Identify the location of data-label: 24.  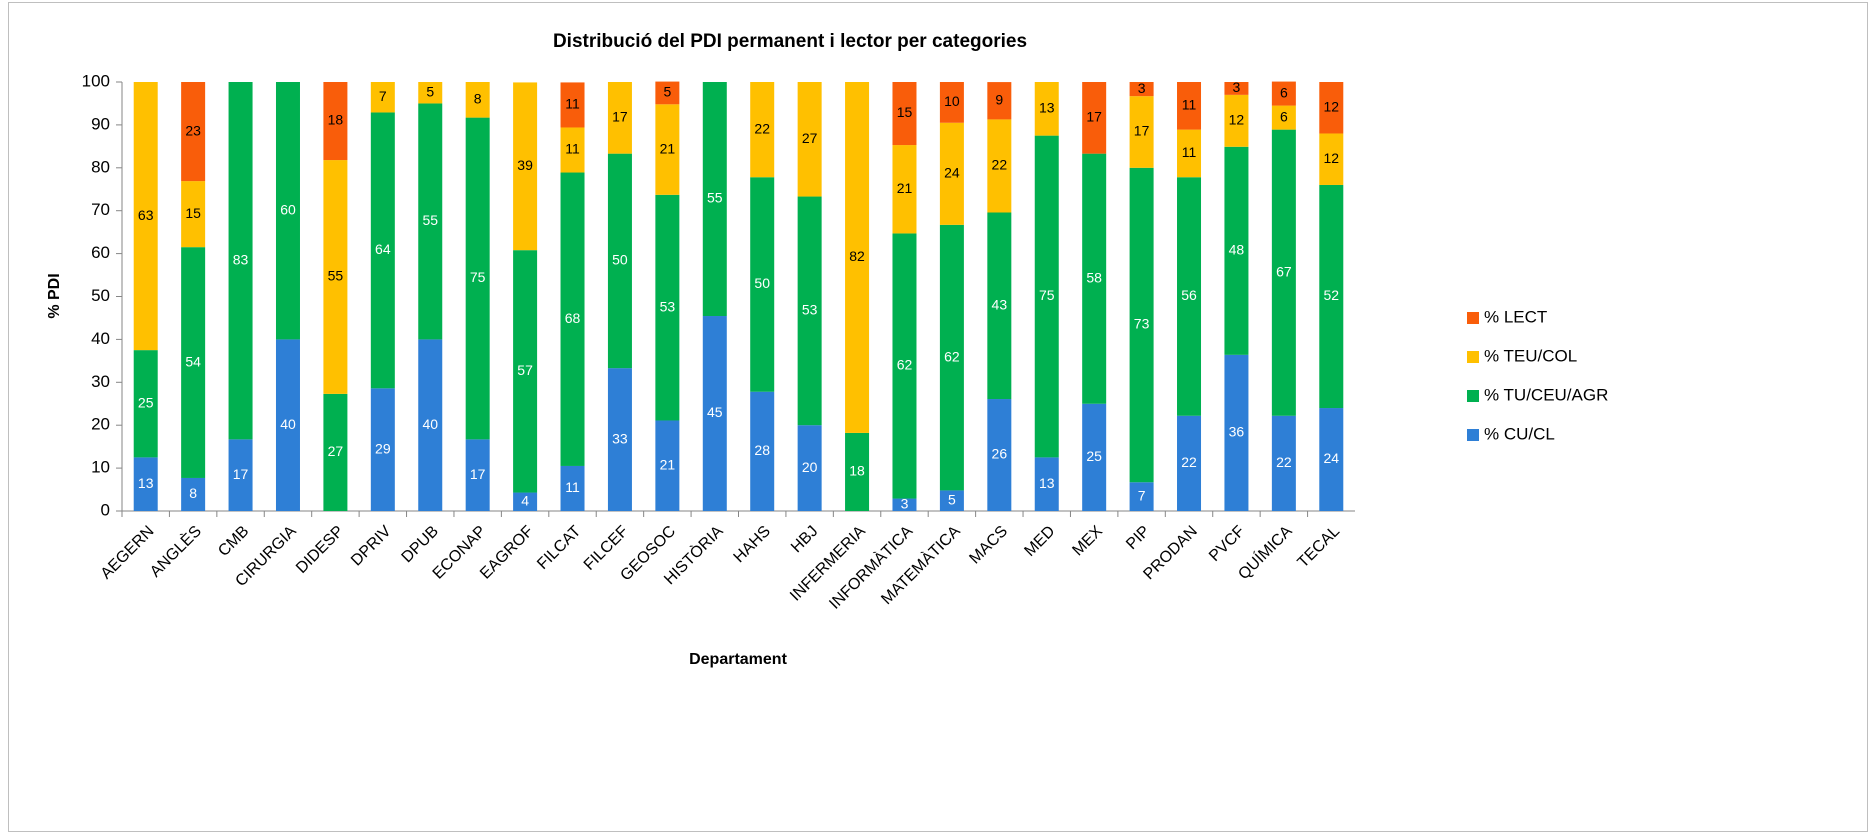
(952, 173).